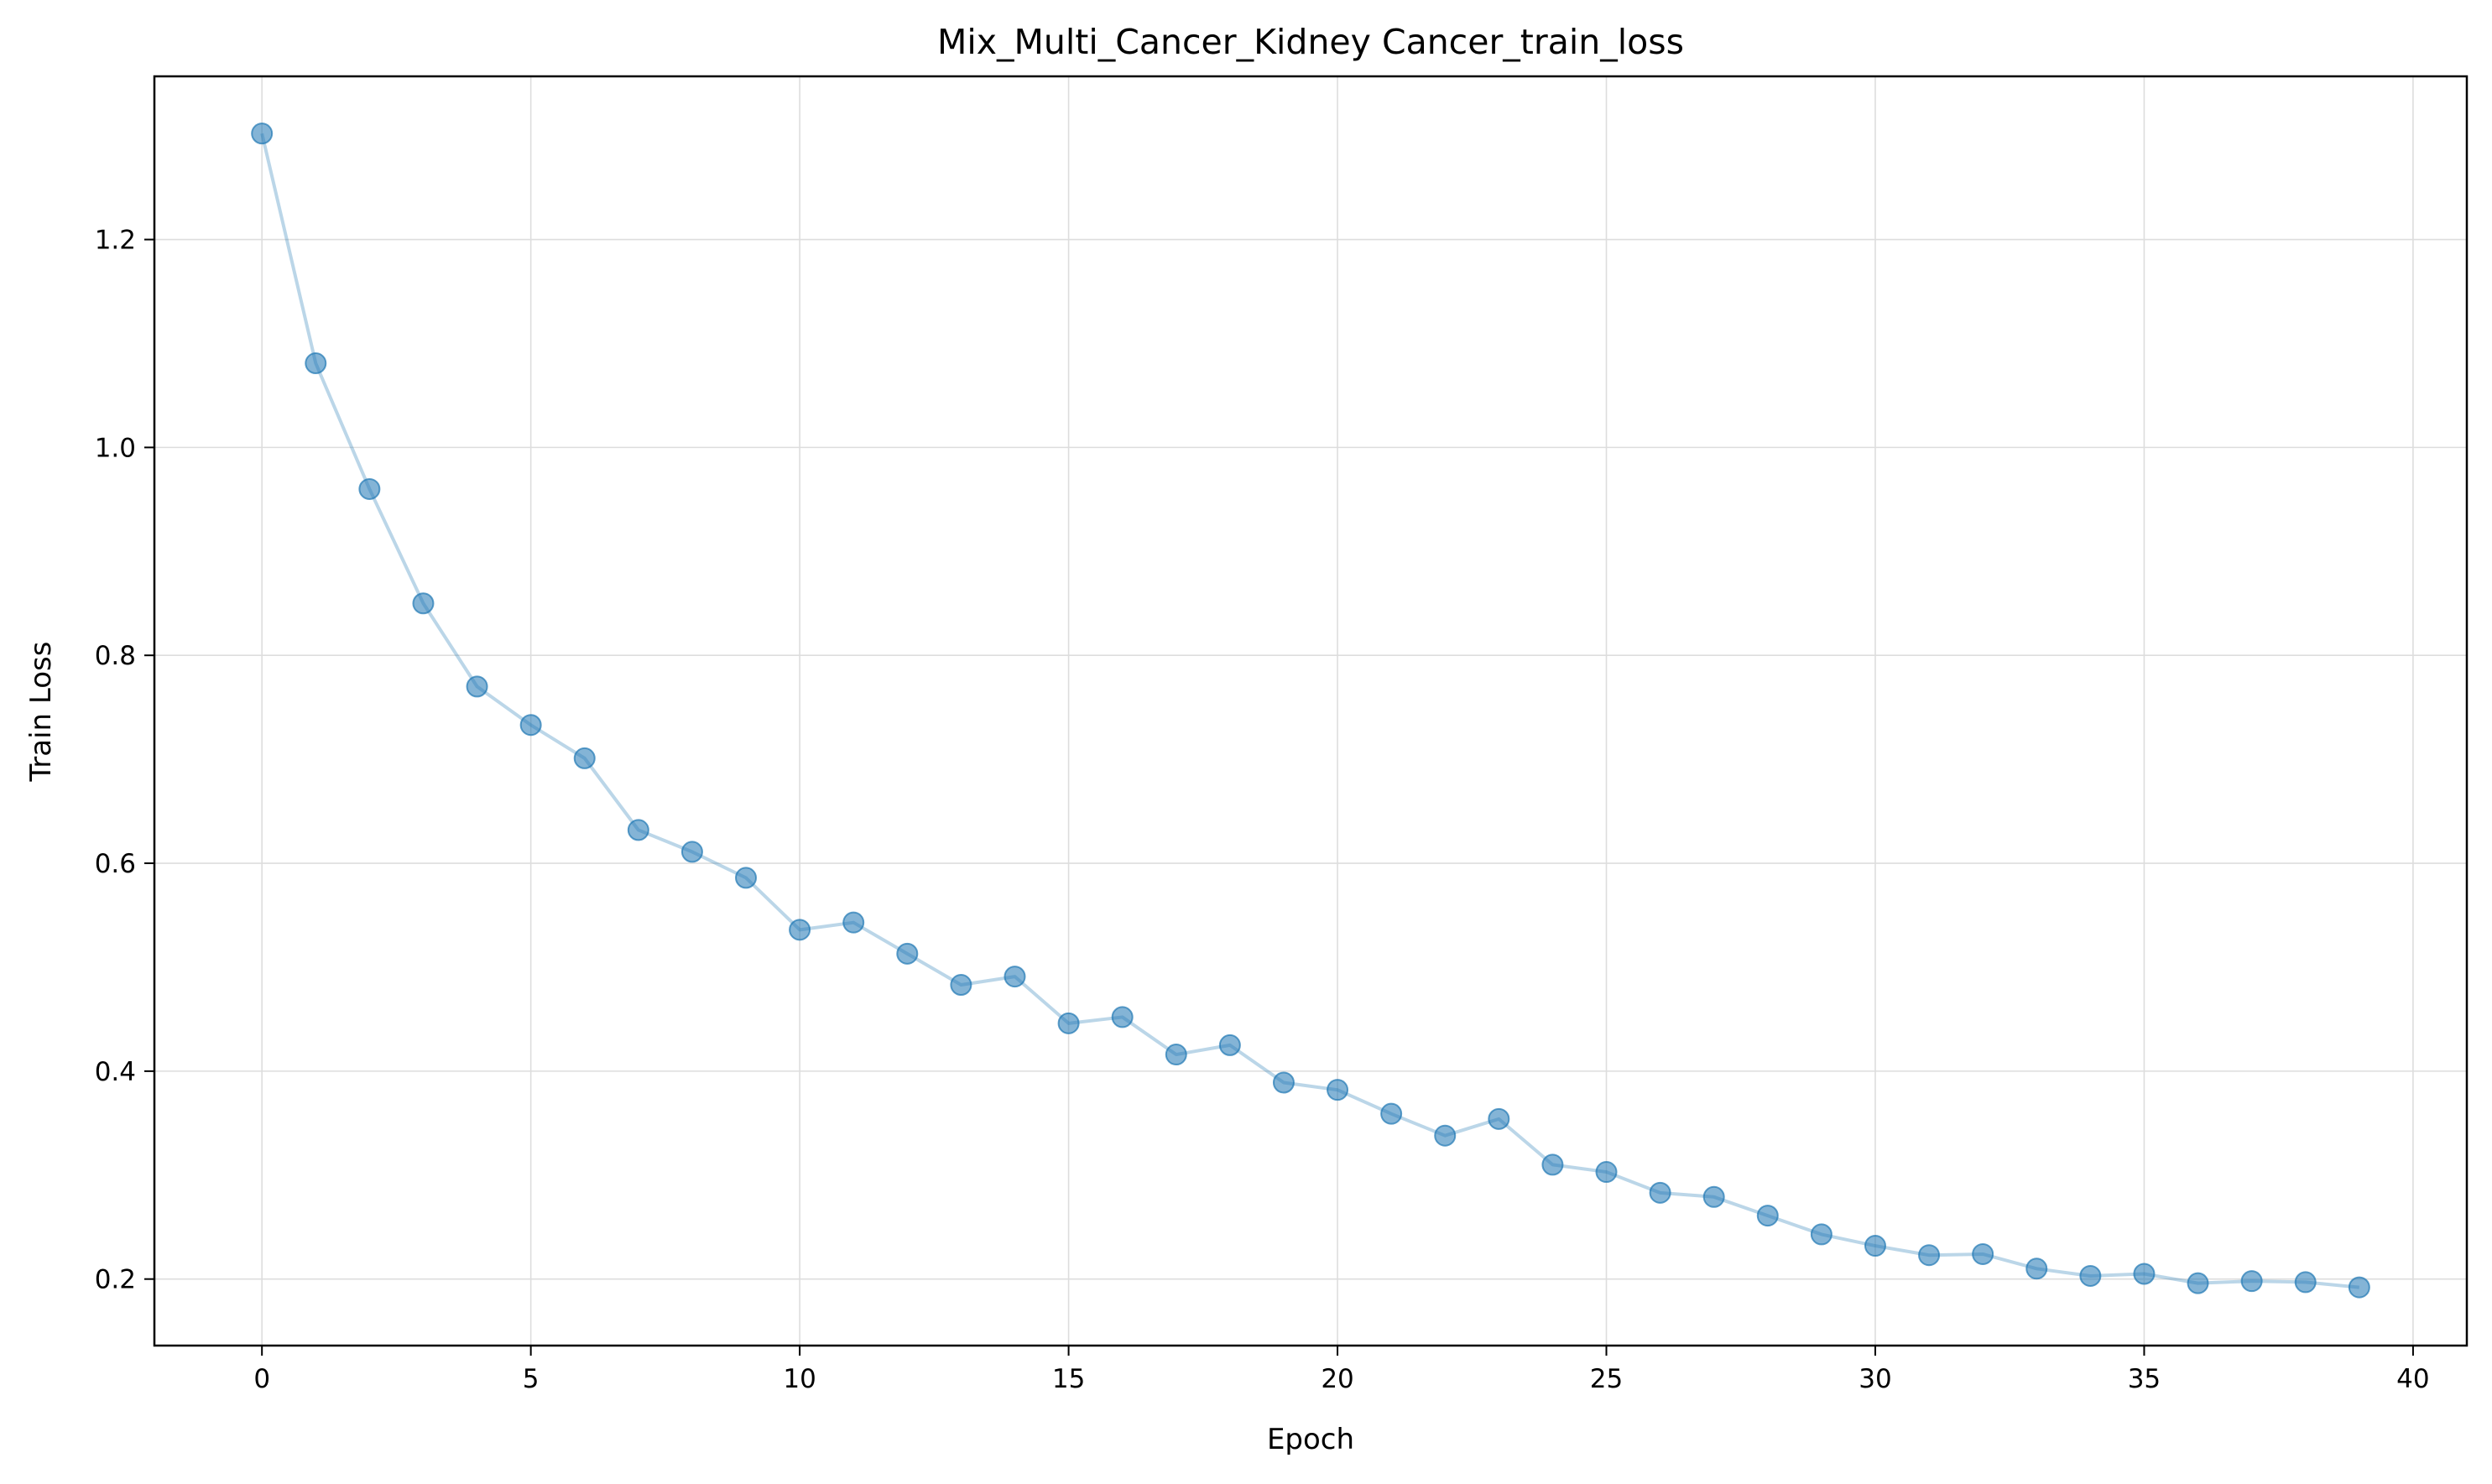  What do you see at coordinates (2145, 1379) in the screenshot?
I see `x-tick-label: 35` at bounding box center [2145, 1379].